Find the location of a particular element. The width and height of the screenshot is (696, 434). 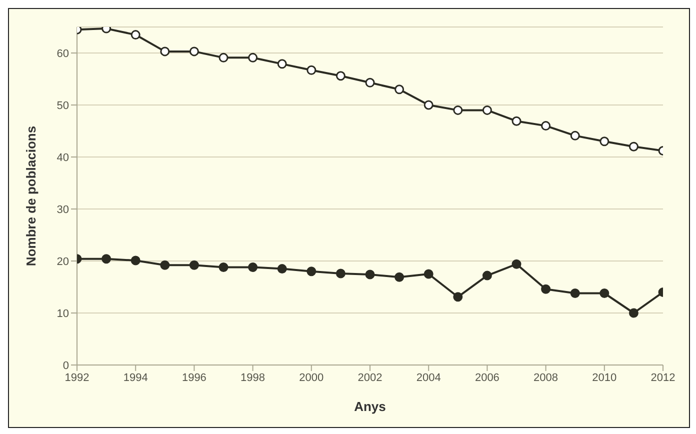

x-tick-label: 1994 is located at coordinates (135, 378).